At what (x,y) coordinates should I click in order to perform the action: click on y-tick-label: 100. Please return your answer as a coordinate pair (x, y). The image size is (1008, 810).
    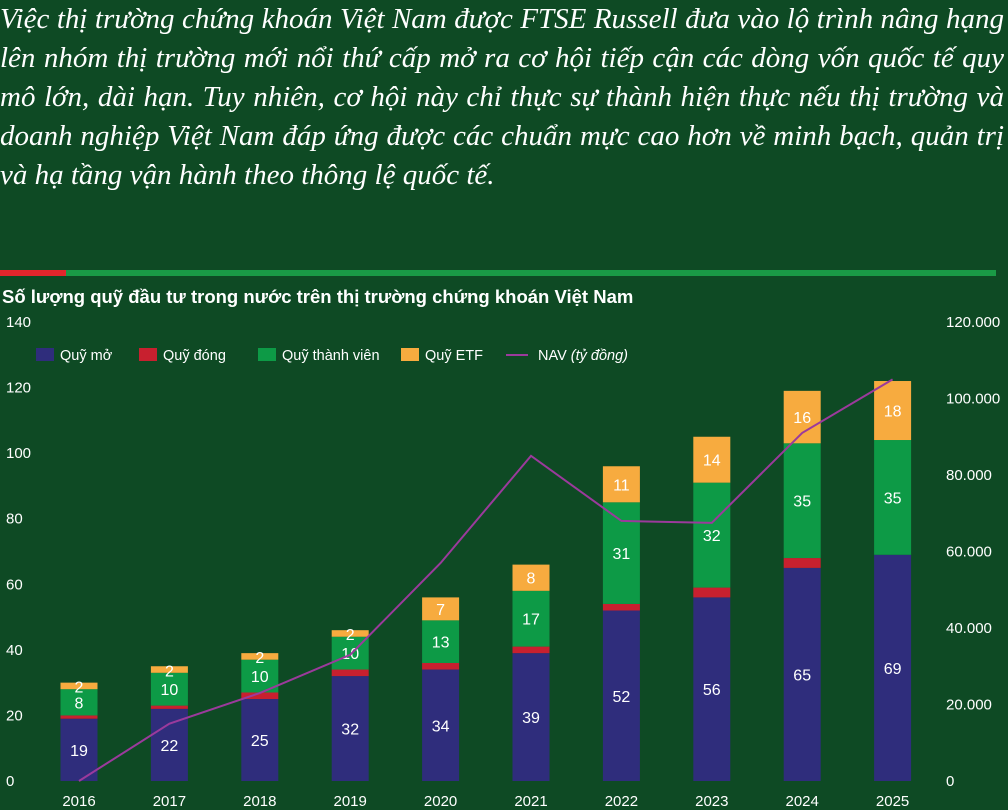
    Looking at the image, I should click on (18, 453).